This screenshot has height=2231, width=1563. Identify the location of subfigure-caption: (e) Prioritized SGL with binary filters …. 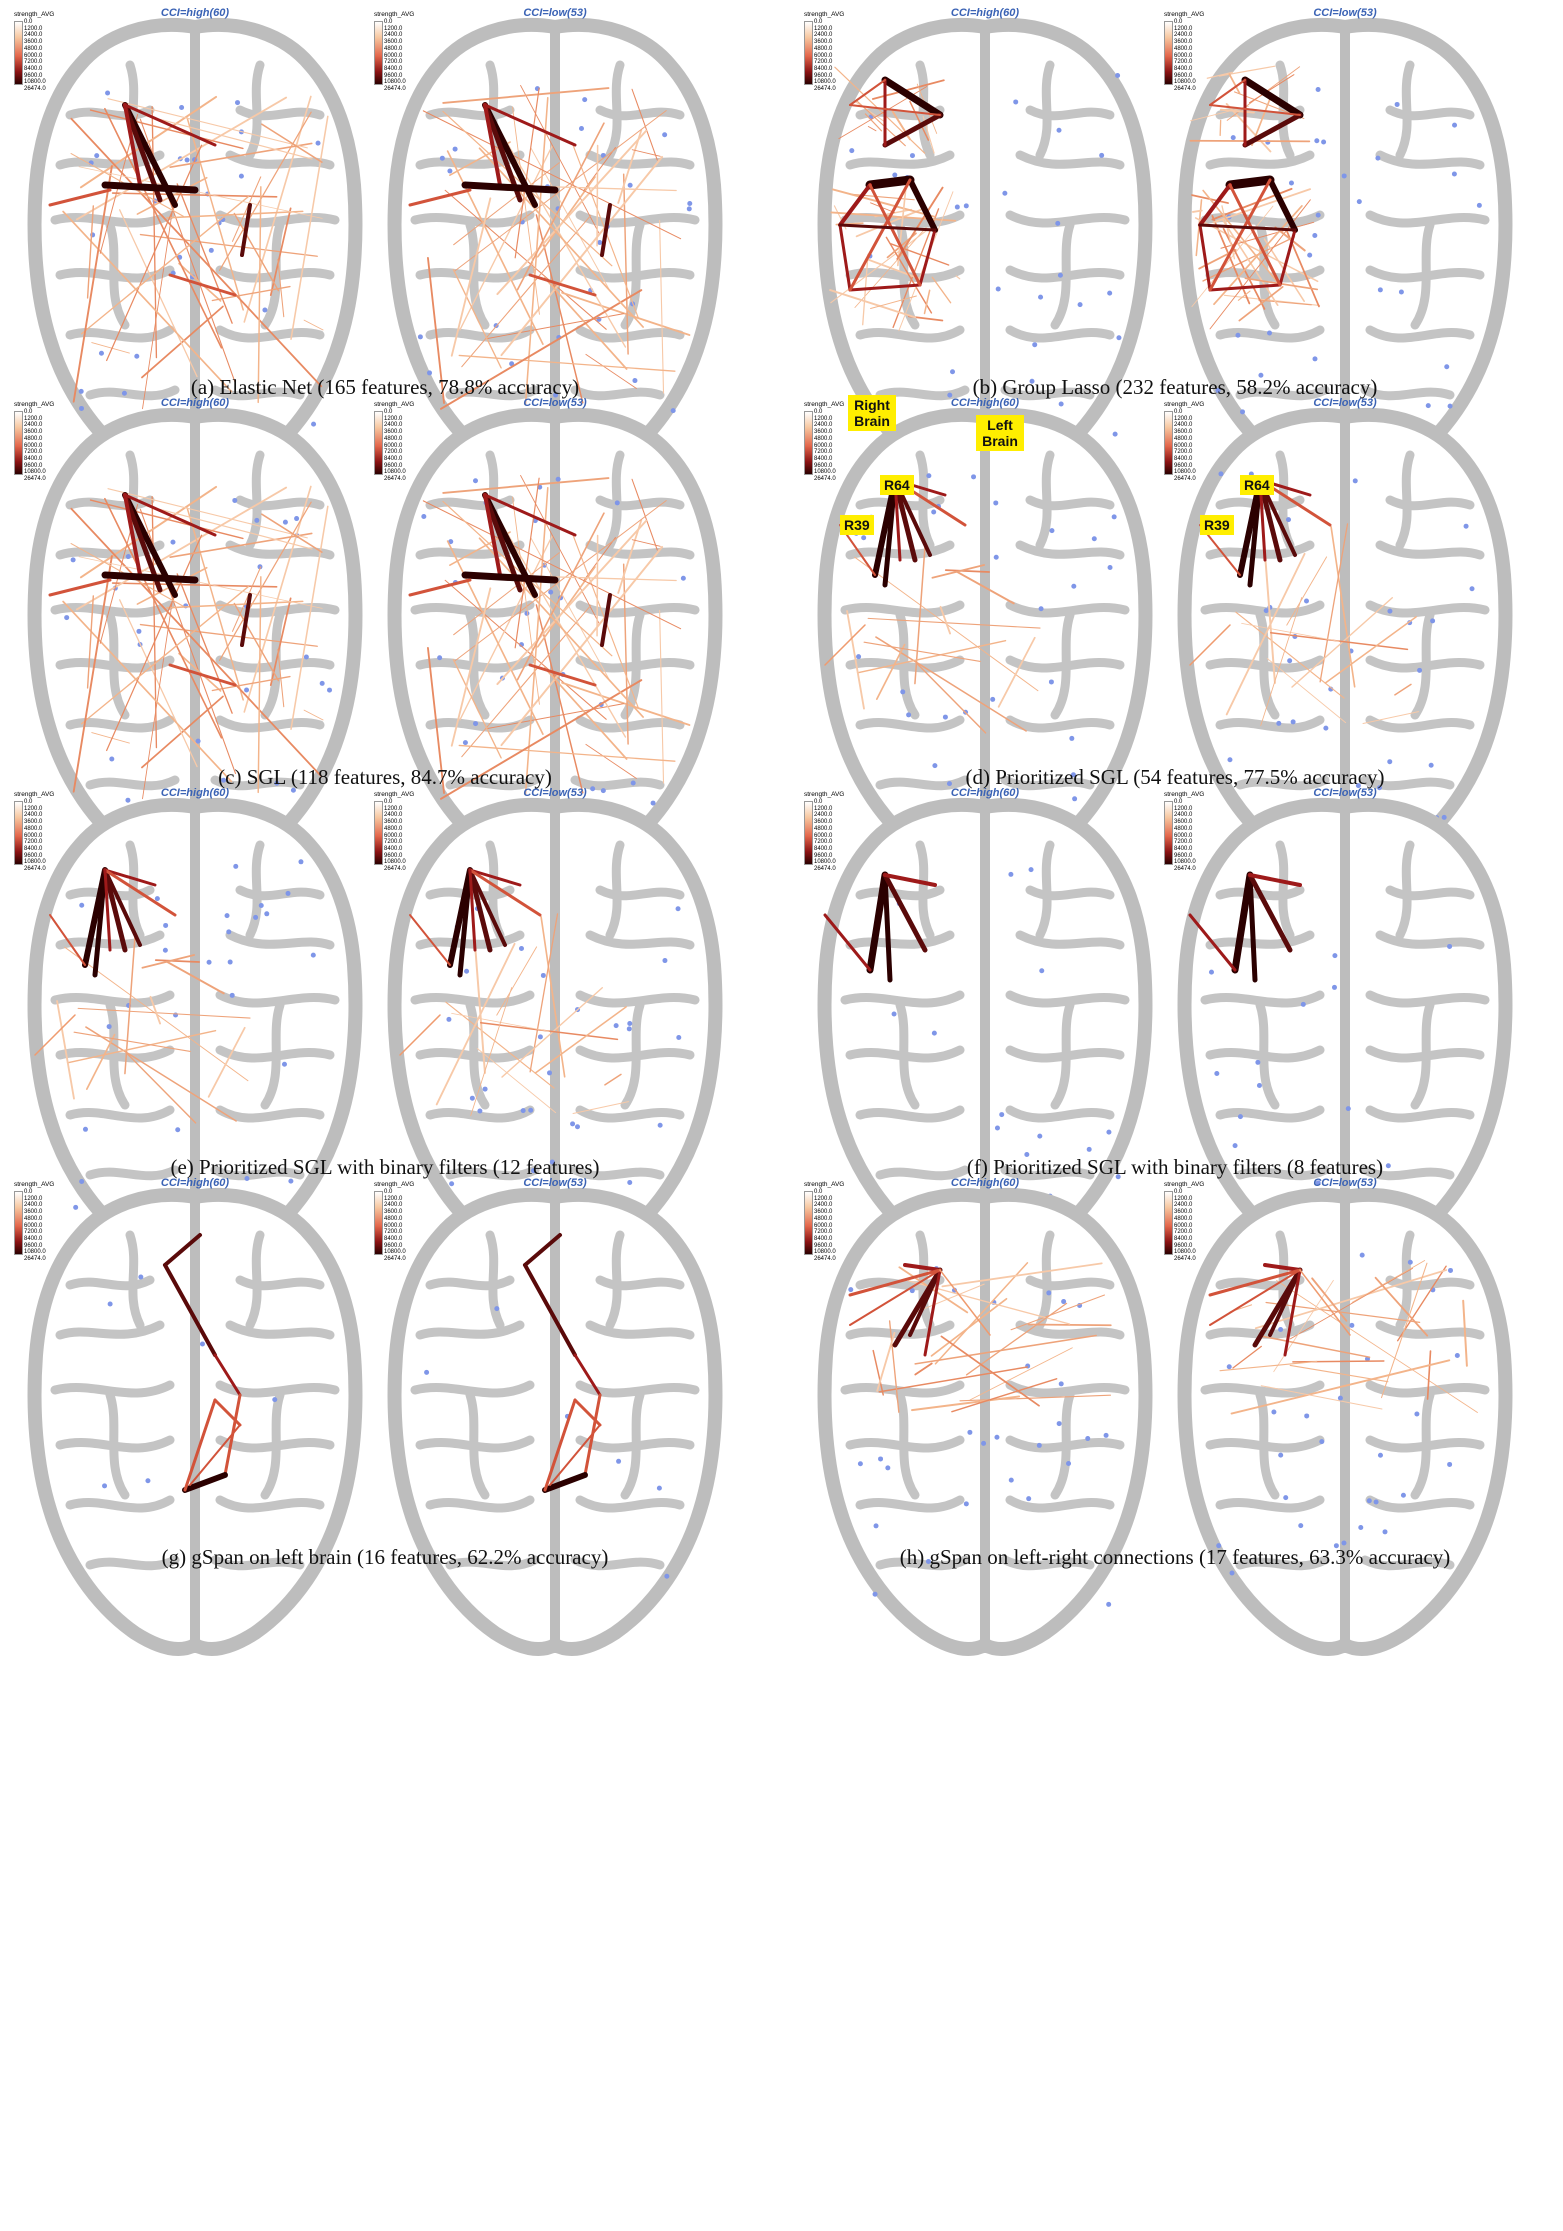
(385, 1167).